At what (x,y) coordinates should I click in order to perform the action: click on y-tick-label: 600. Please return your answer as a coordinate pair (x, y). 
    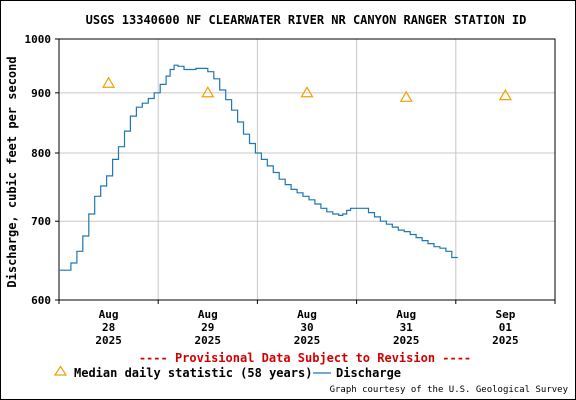
    Looking at the image, I should click on (41, 300).